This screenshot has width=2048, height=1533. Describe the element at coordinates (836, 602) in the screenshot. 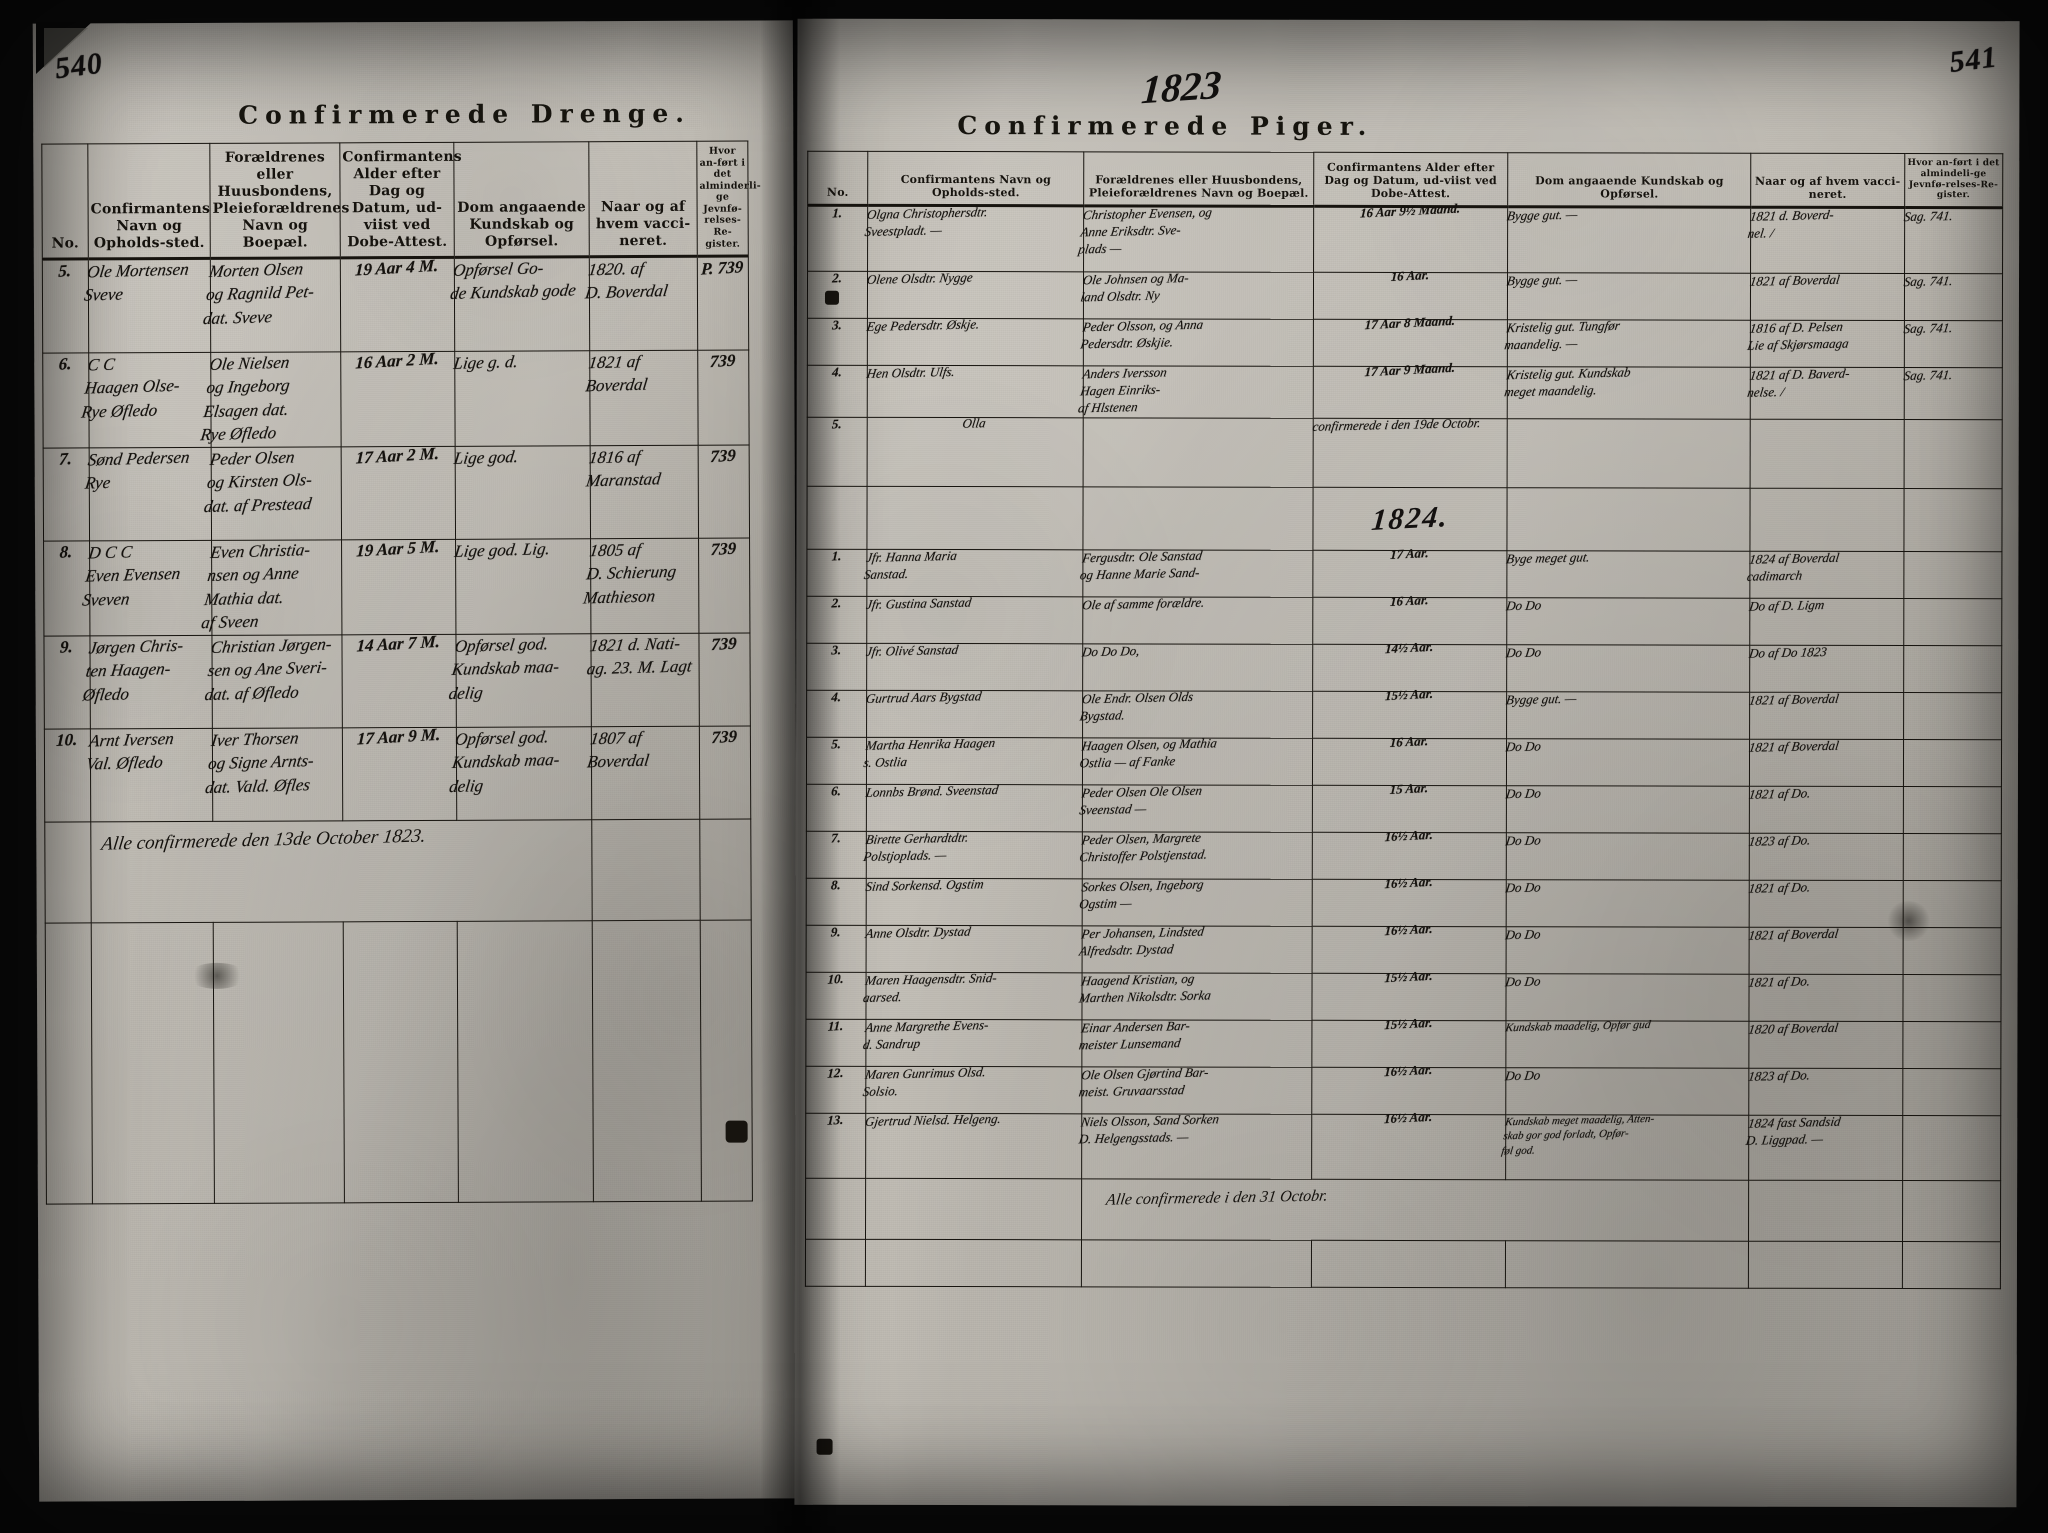

I see `row-no: 2.` at that location.